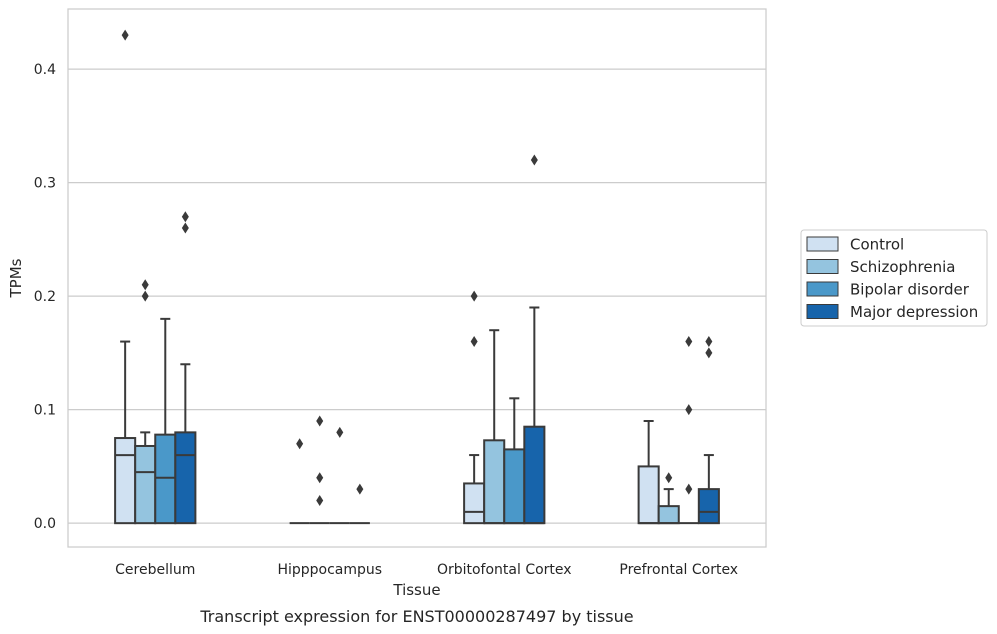 This screenshot has width=997, height=634. I want to click on y-tick-label: 0.3, so click(45, 184).